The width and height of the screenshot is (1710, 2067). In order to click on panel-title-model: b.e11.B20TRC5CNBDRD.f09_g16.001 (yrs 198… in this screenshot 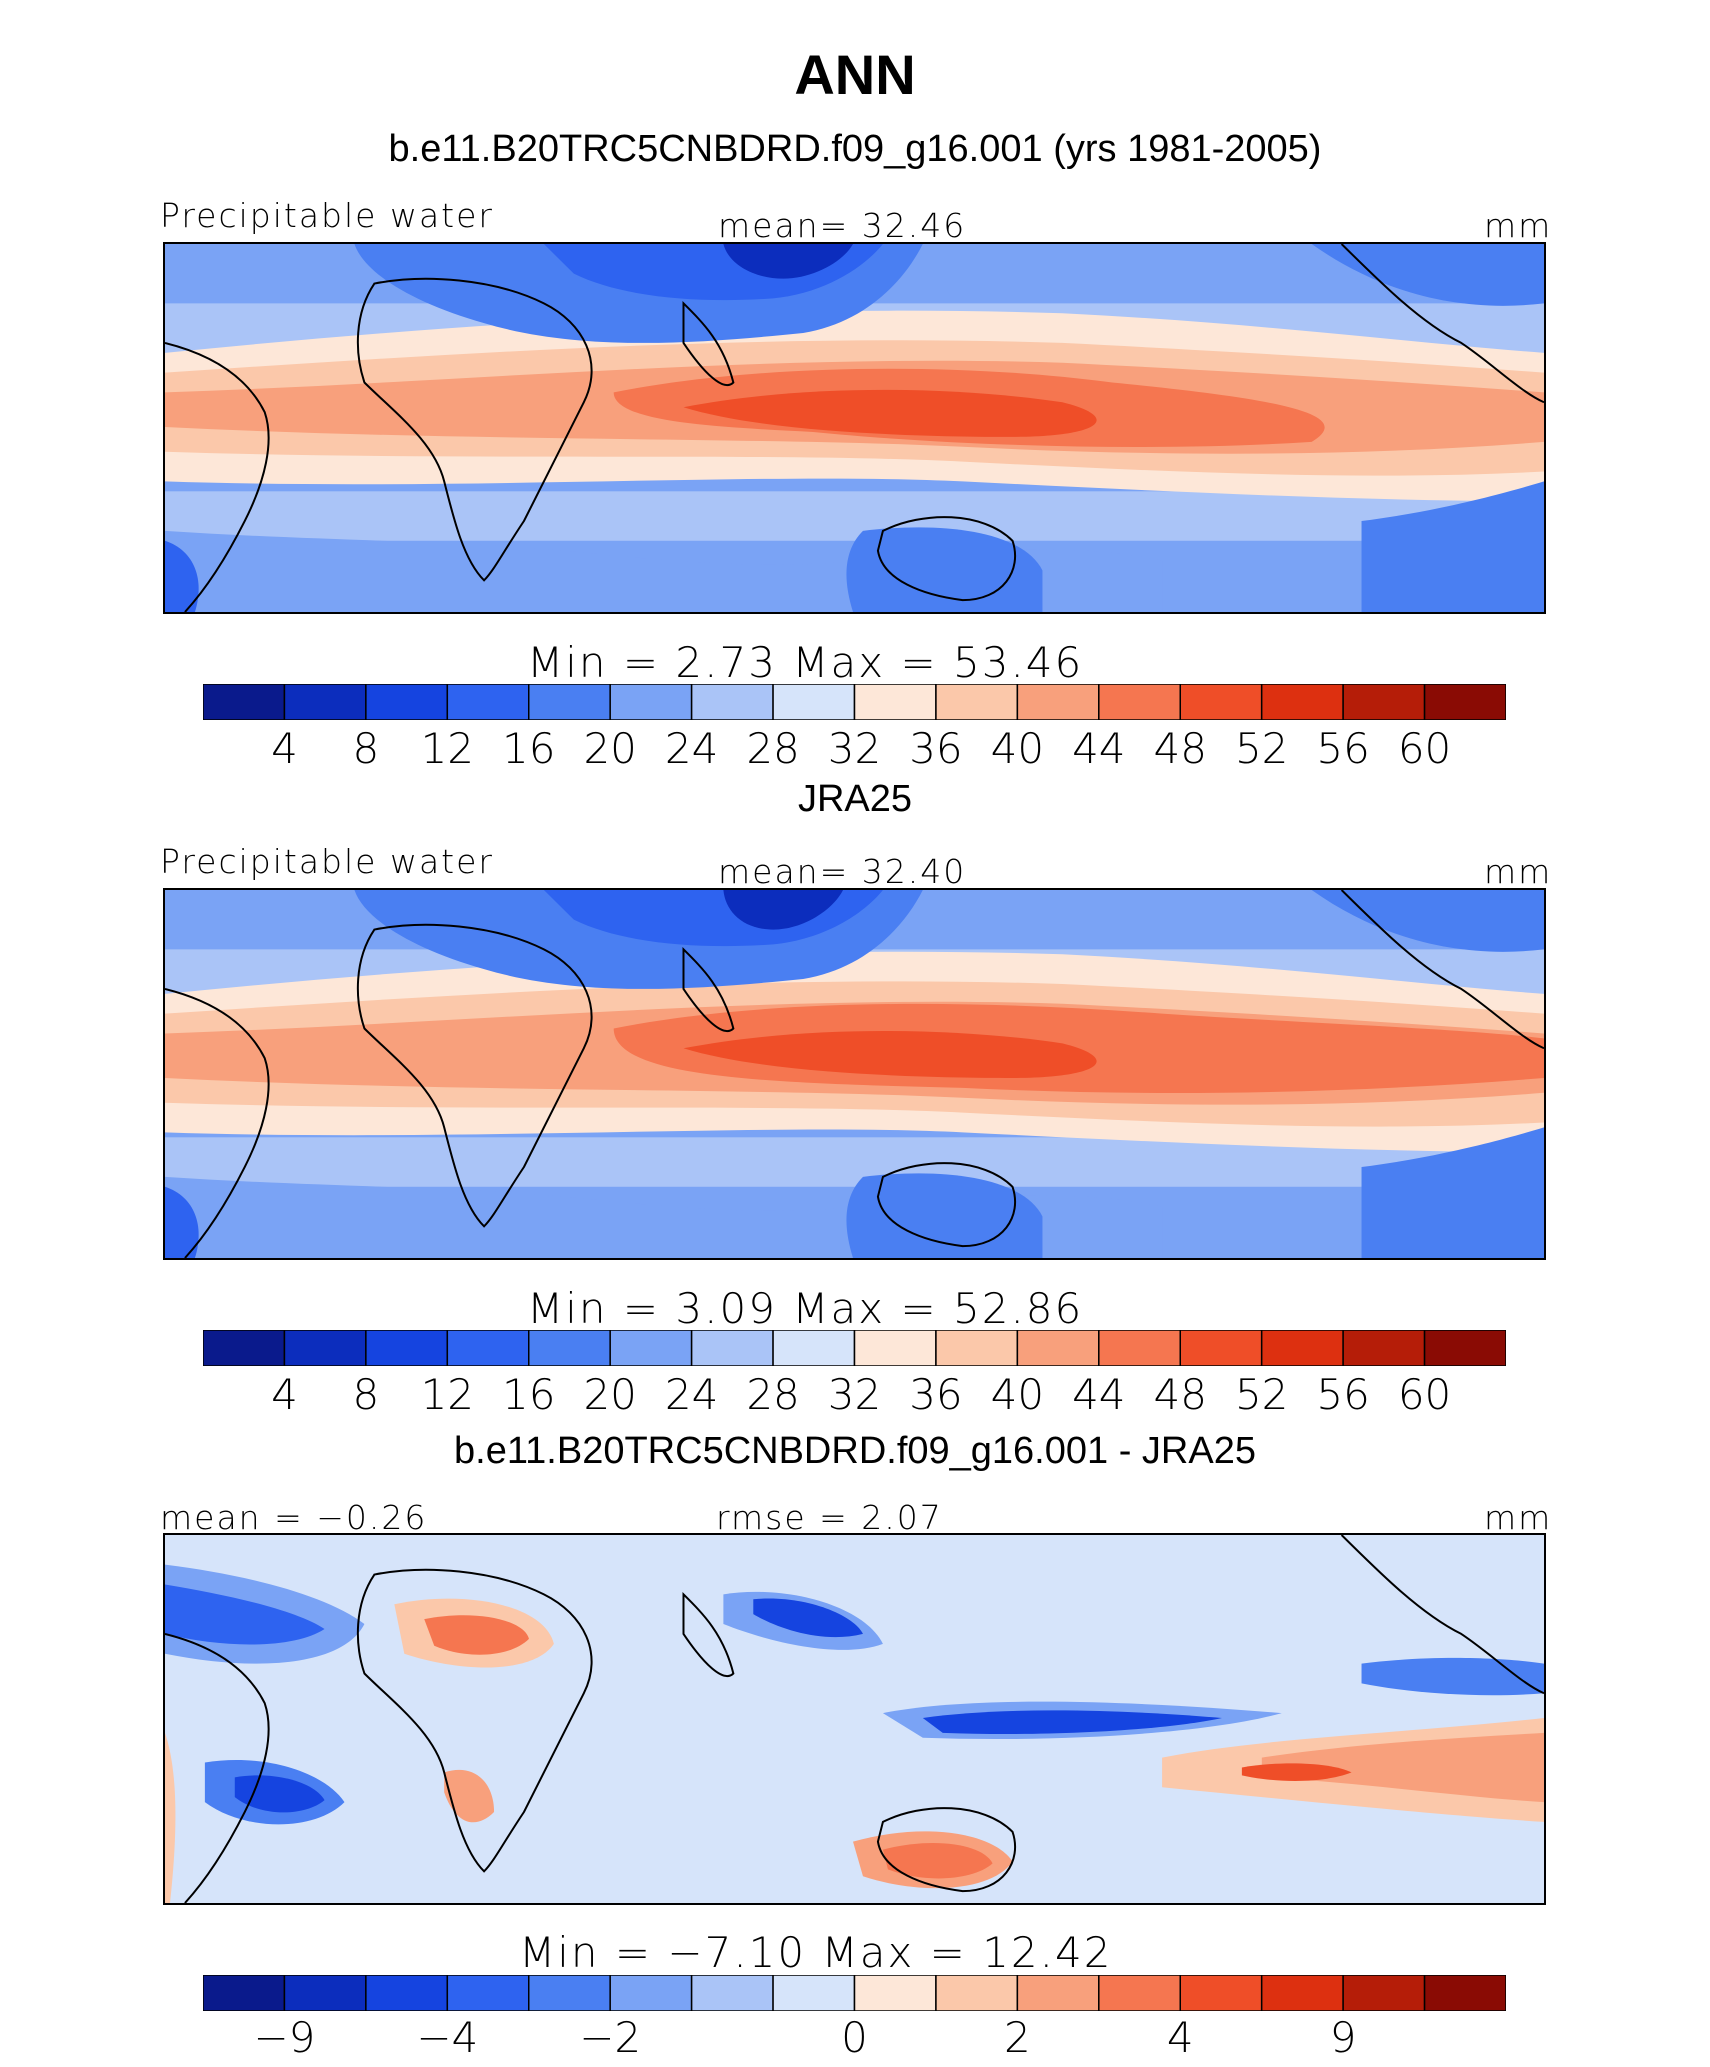, I will do `click(855, 149)`.